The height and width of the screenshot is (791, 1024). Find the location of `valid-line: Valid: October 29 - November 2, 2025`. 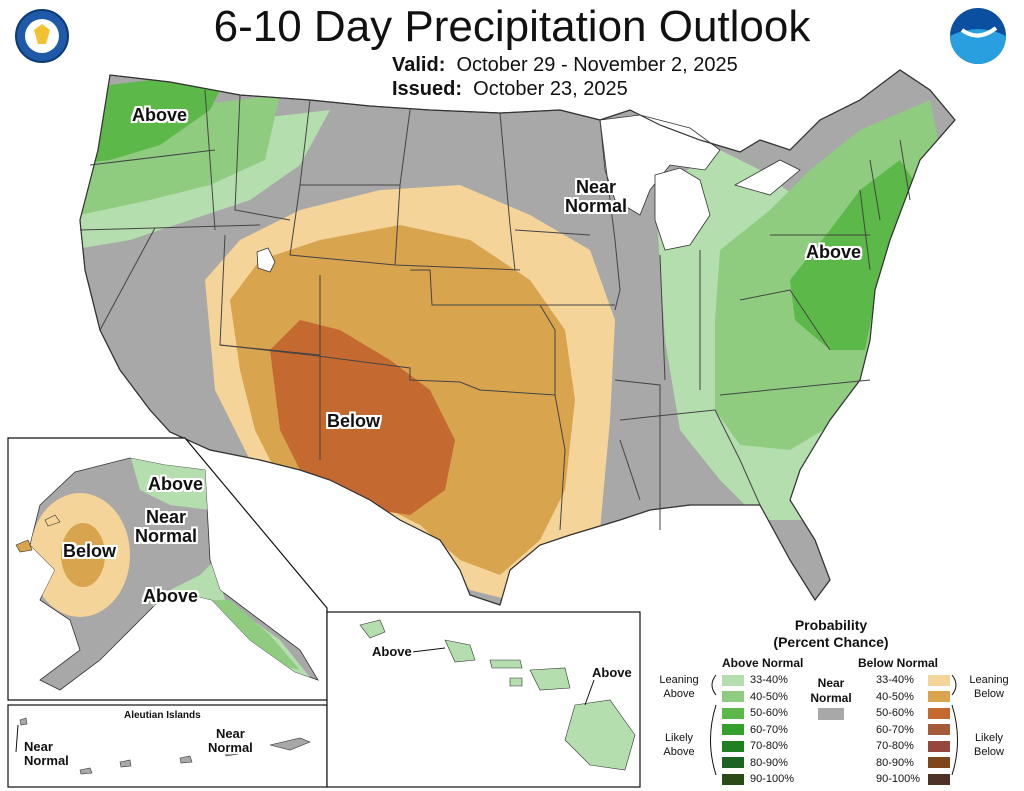

valid-line: Valid: October 29 - November 2, 2025 is located at coordinates (565, 65).